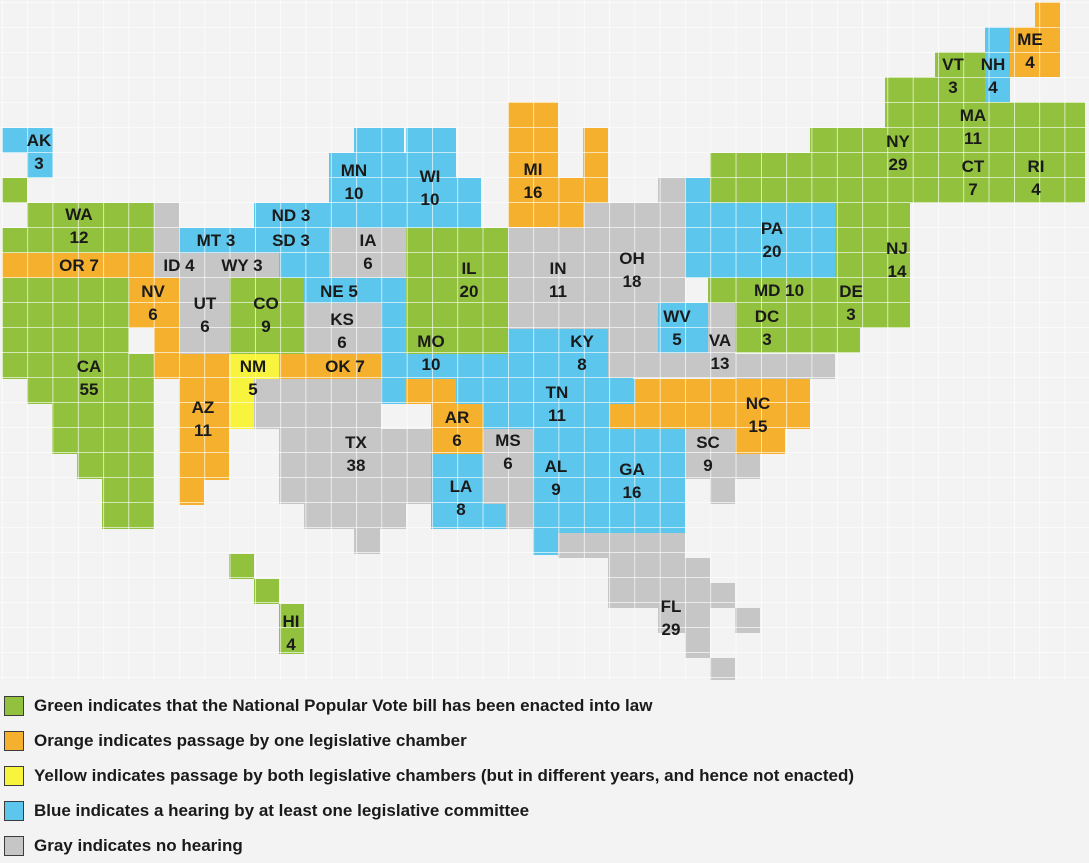  What do you see at coordinates (253, 378) in the screenshot?
I see `state-label-nm: NM 5` at bounding box center [253, 378].